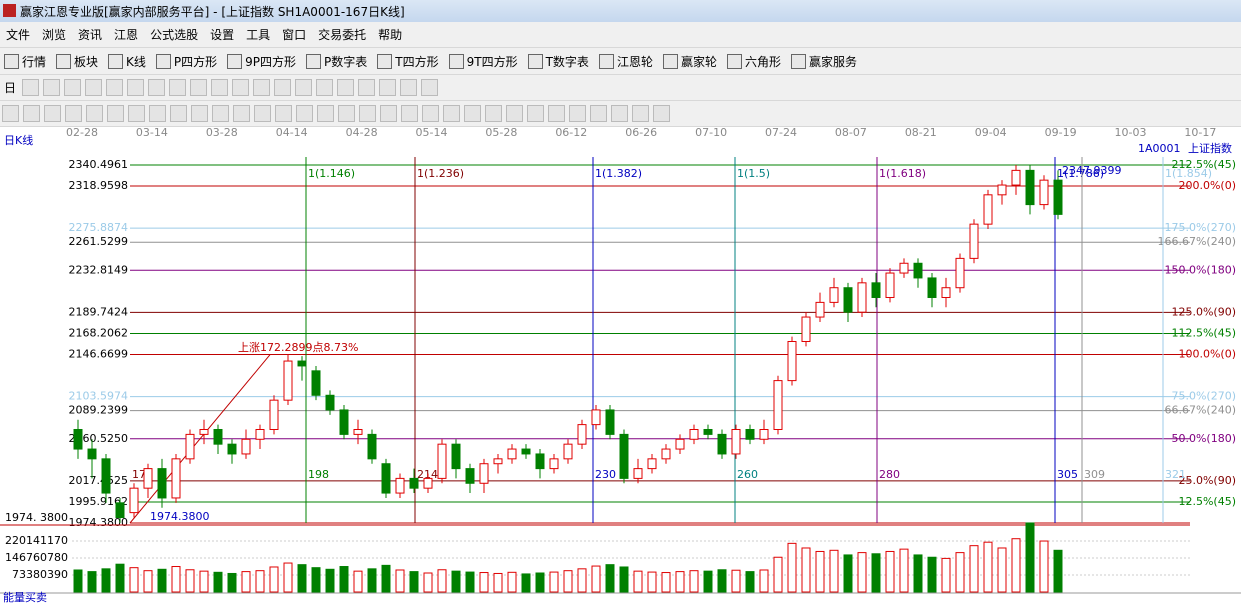 Image resolution: width=1241 pixels, height=605 pixels. Describe the element at coordinates (626, 61) in the screenshot. I see `toolbar-button: 江恩轮` at that location.